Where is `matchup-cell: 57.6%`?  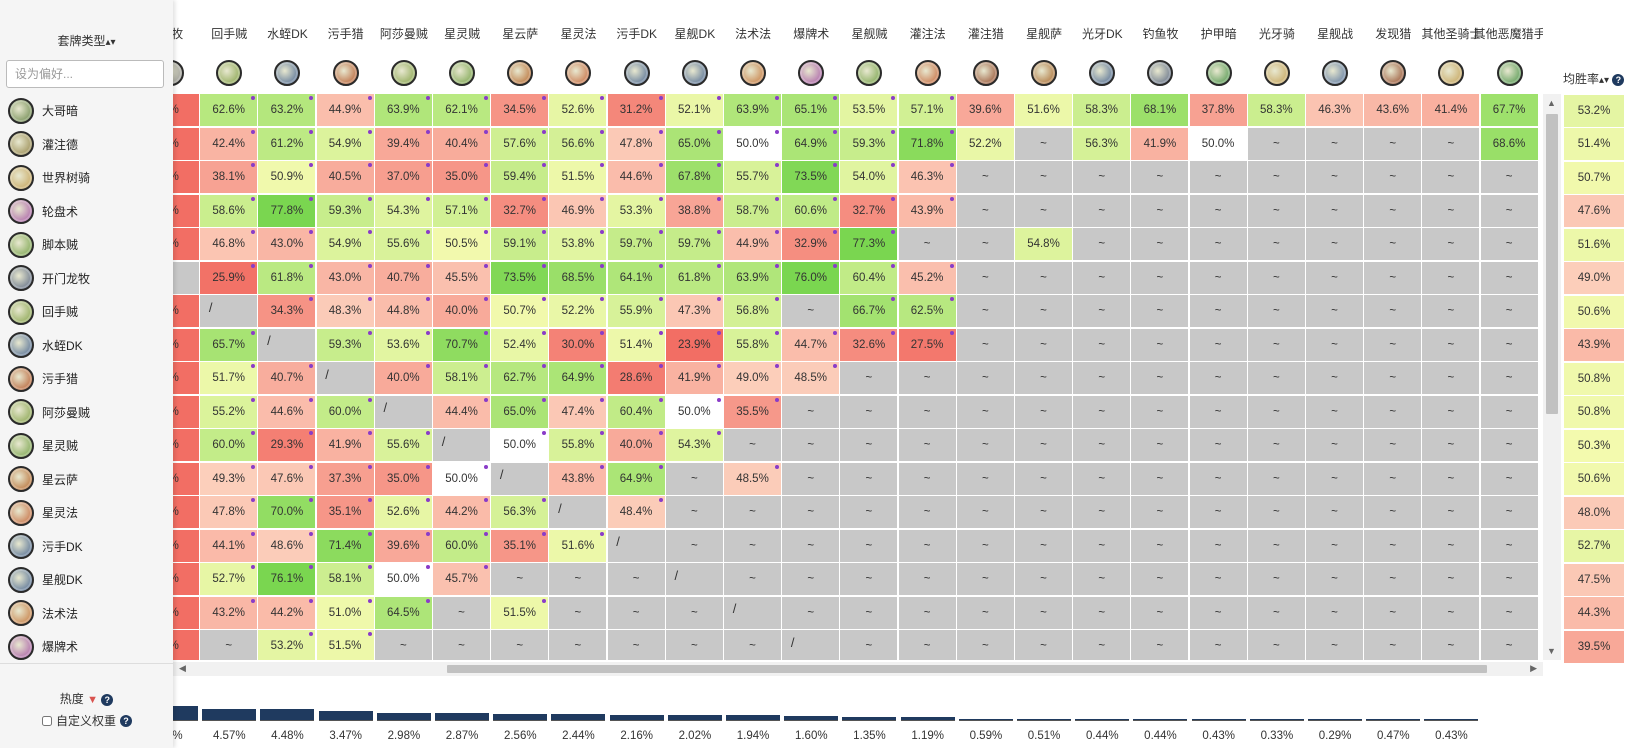 matchup-cell: 57.6% is located at coordinates (520, 143).